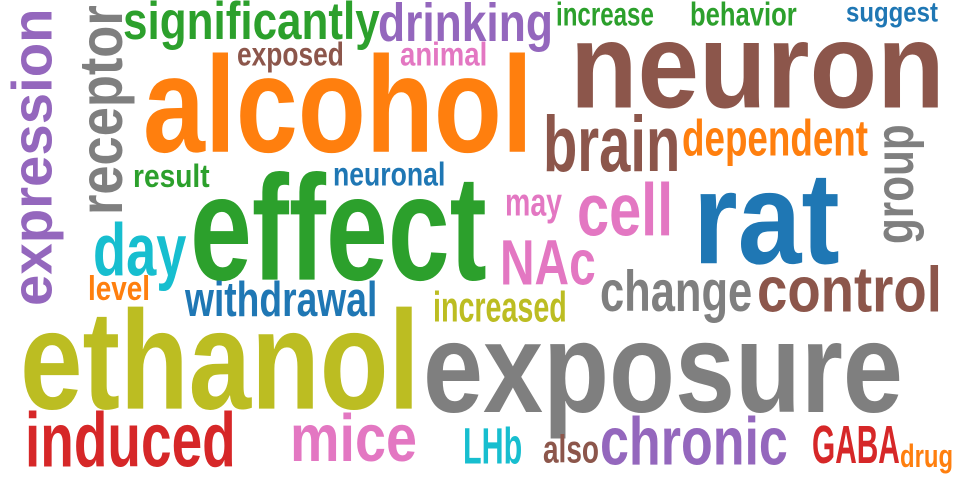 The height and width of the screenshot is (480, 960). What do you see at coordinates (894, 184) in the screenshot?
I see `word-group: group` at bounding box center [894, 184].